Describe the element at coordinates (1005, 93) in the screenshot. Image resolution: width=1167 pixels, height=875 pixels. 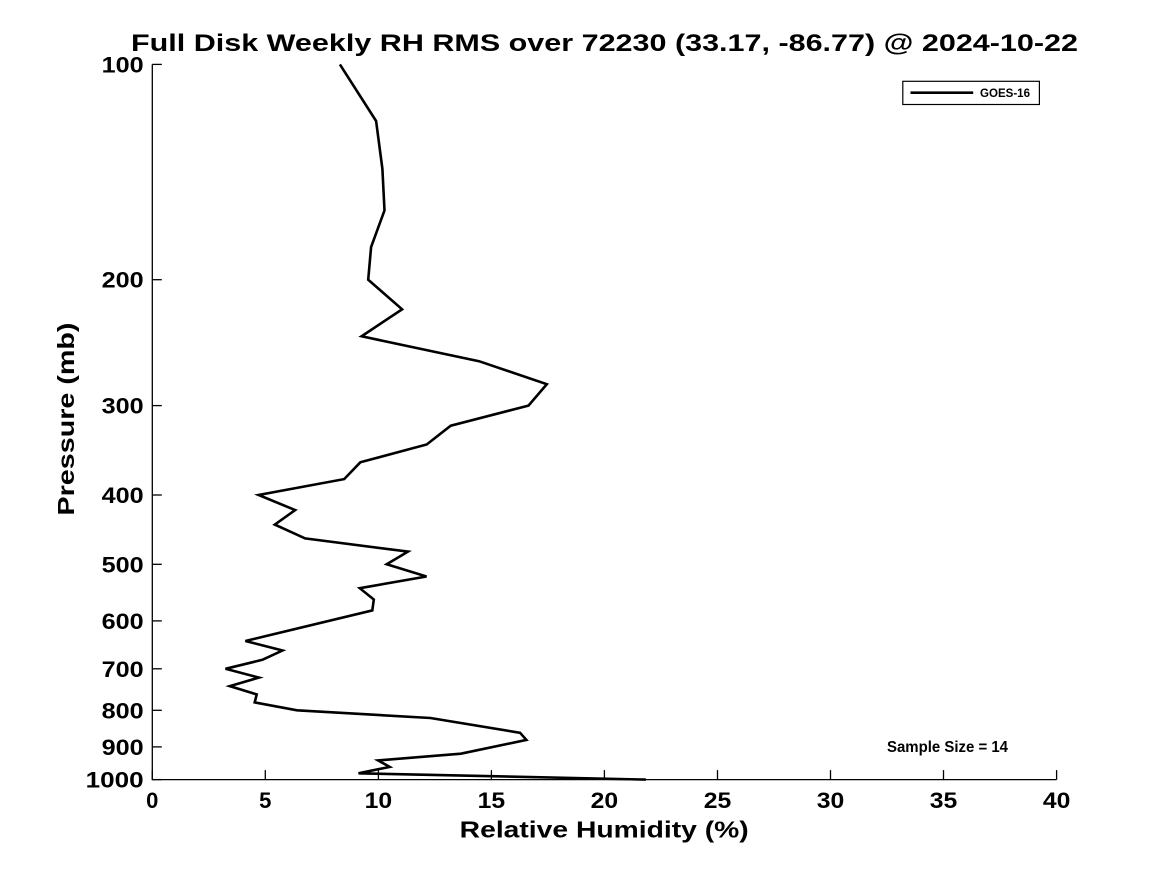
I see `svg-text: GOES-16` at that location.